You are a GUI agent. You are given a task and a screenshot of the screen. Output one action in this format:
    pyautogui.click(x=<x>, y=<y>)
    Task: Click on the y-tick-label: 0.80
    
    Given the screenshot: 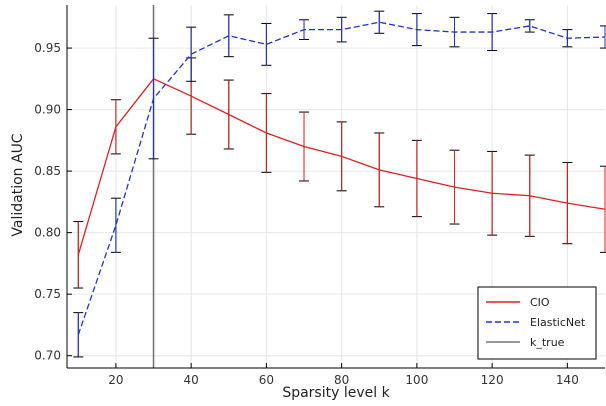 What is the action you would take?
    pyautogui.click(x=47, y=233)
    